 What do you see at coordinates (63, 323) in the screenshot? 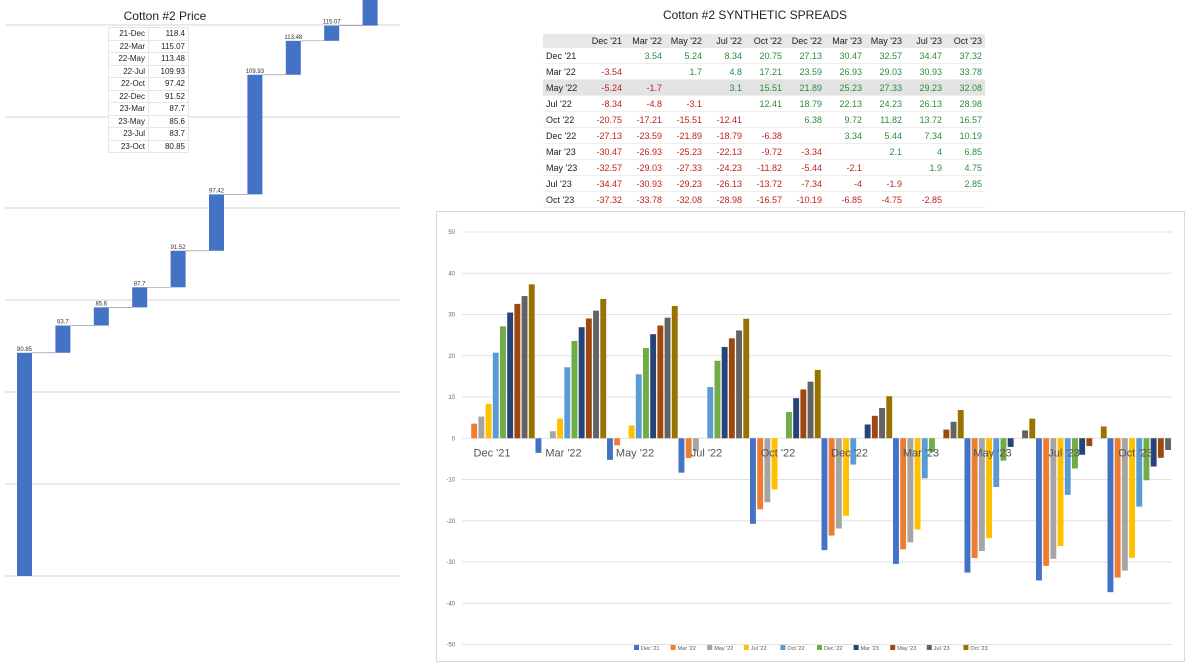
I see `waterfall-data-label: 83.7` at bounding box center [63, 323].